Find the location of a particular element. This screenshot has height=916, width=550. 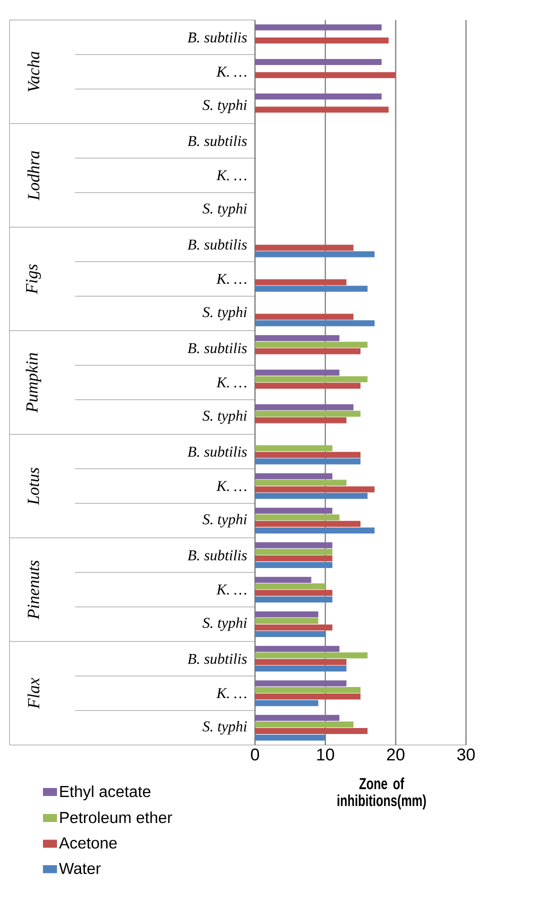

x-tick-label: 10 is located at coordinates (325, 754).